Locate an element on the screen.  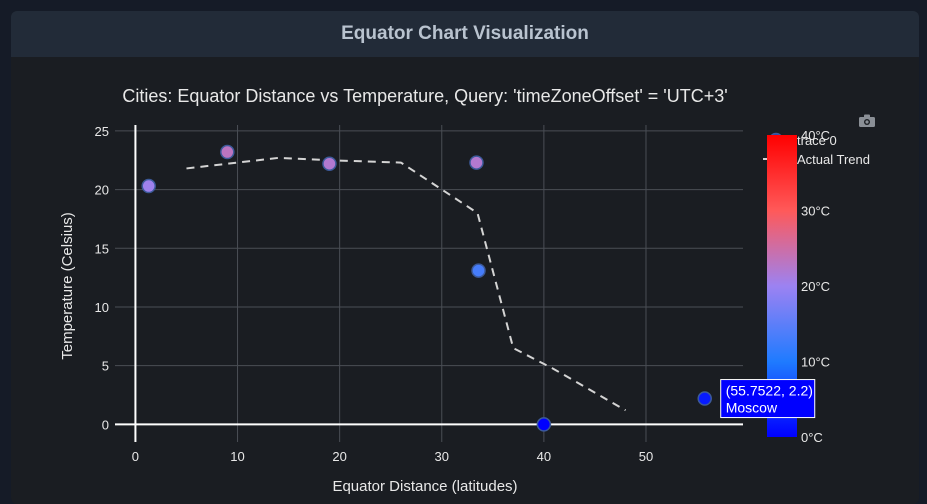
x-tick-label: 10 is located at coordinates (237, 456).